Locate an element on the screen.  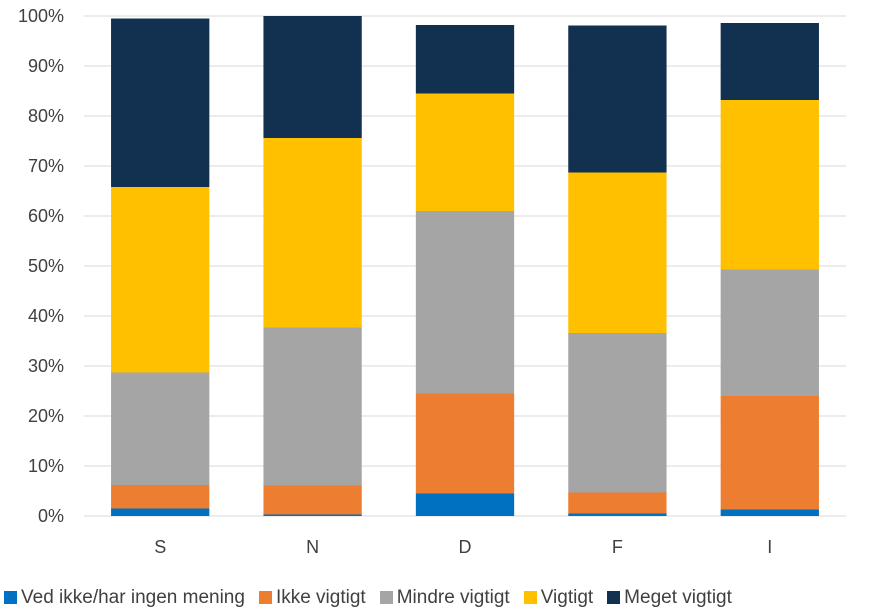
y-tick-label: 20% is located at coordinates (46, 416).